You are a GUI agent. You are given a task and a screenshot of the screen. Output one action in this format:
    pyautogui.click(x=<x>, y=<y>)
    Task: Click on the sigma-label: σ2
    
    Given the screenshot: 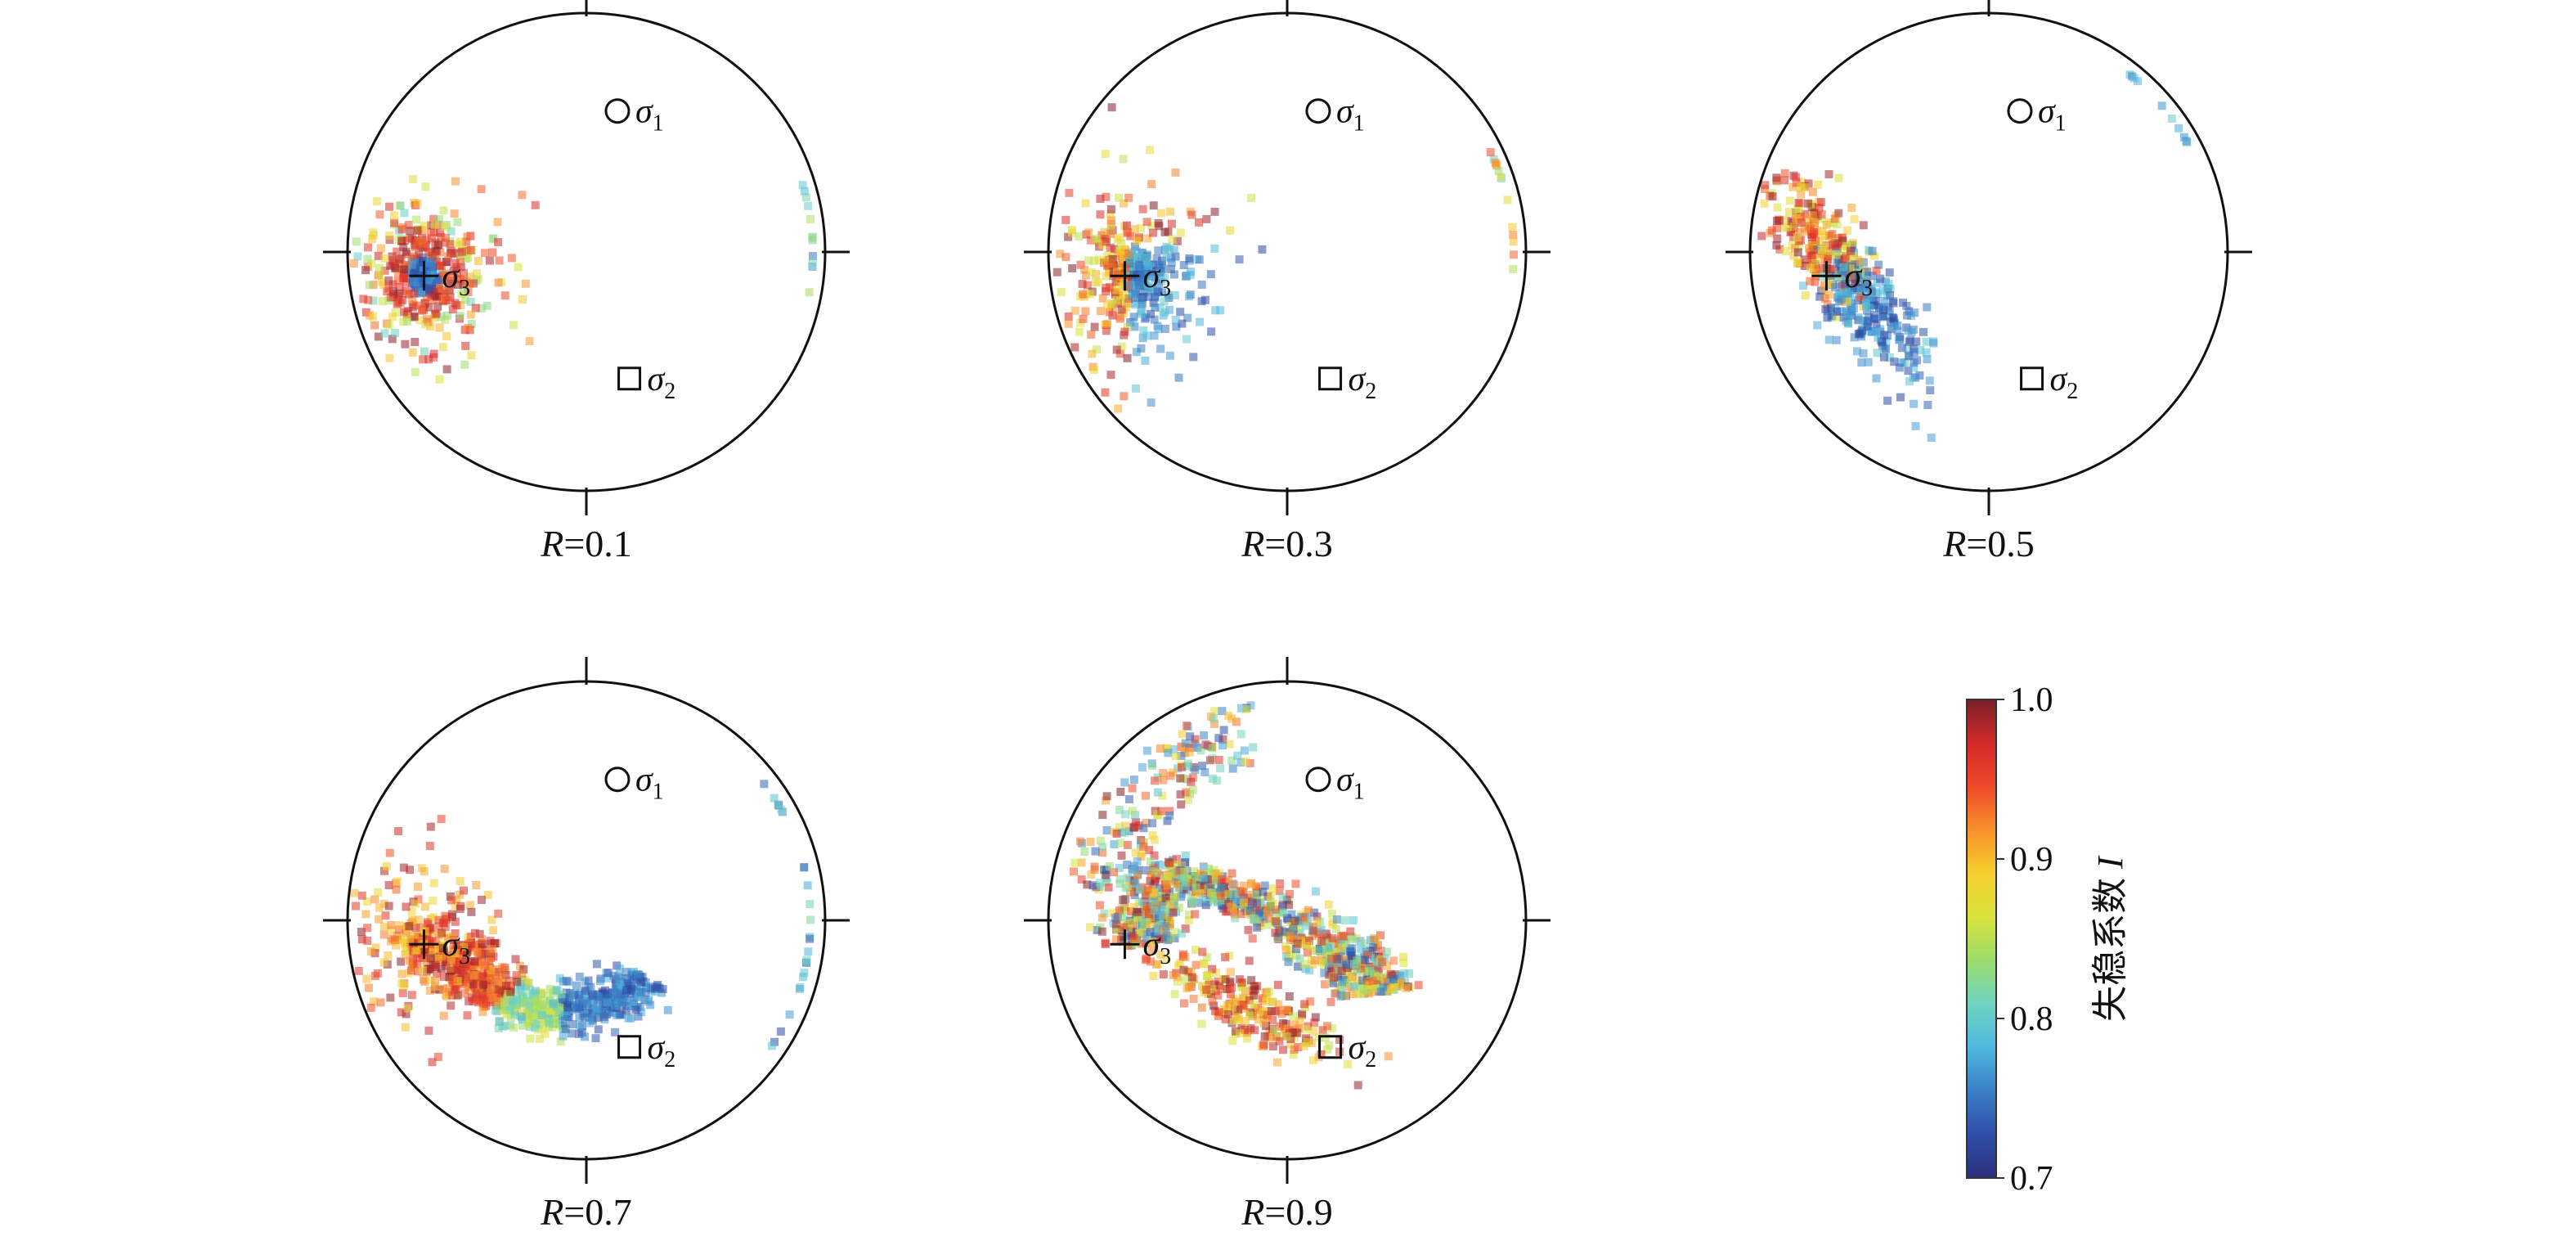 What is the action you would take?
    pyautogui.click(x=1363, y=382)
    